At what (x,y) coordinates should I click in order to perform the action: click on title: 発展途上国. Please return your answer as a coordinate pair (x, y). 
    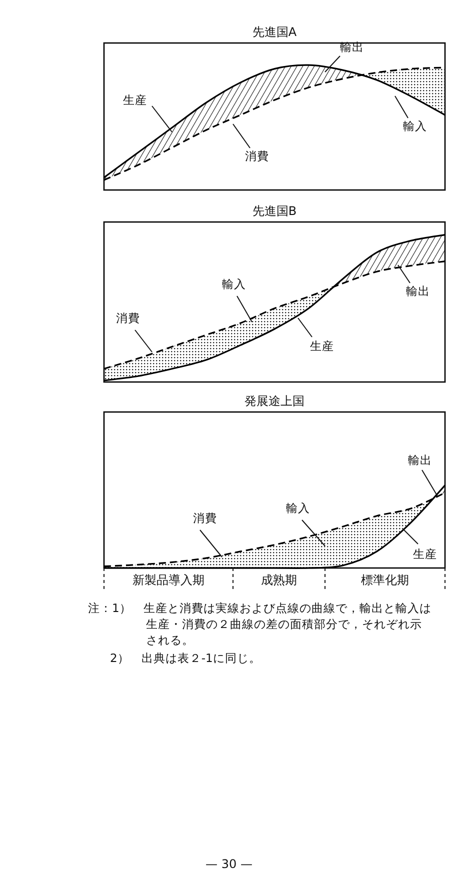
    Looking at the image, I should click on (274, 401).